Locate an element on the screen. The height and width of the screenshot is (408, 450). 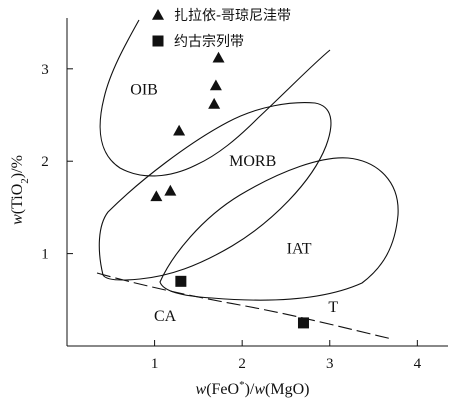
x-axis-title: w(FeO*)/w(MgO) is located at coordinates (253, 388).